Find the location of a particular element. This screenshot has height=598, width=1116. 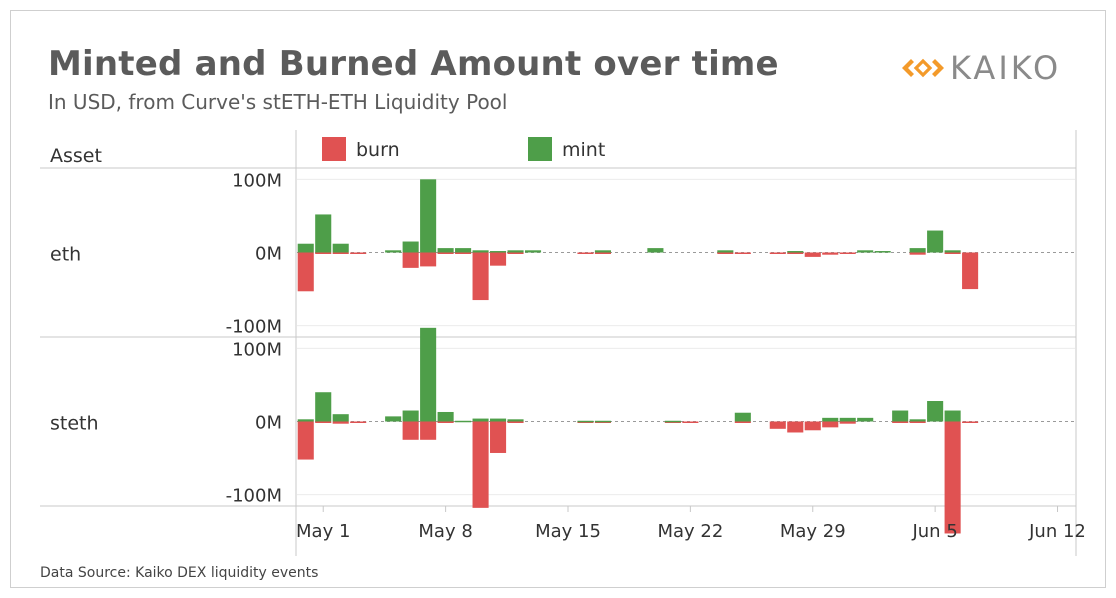

facet-label-steth: steth is located at coordinates (74, 424).